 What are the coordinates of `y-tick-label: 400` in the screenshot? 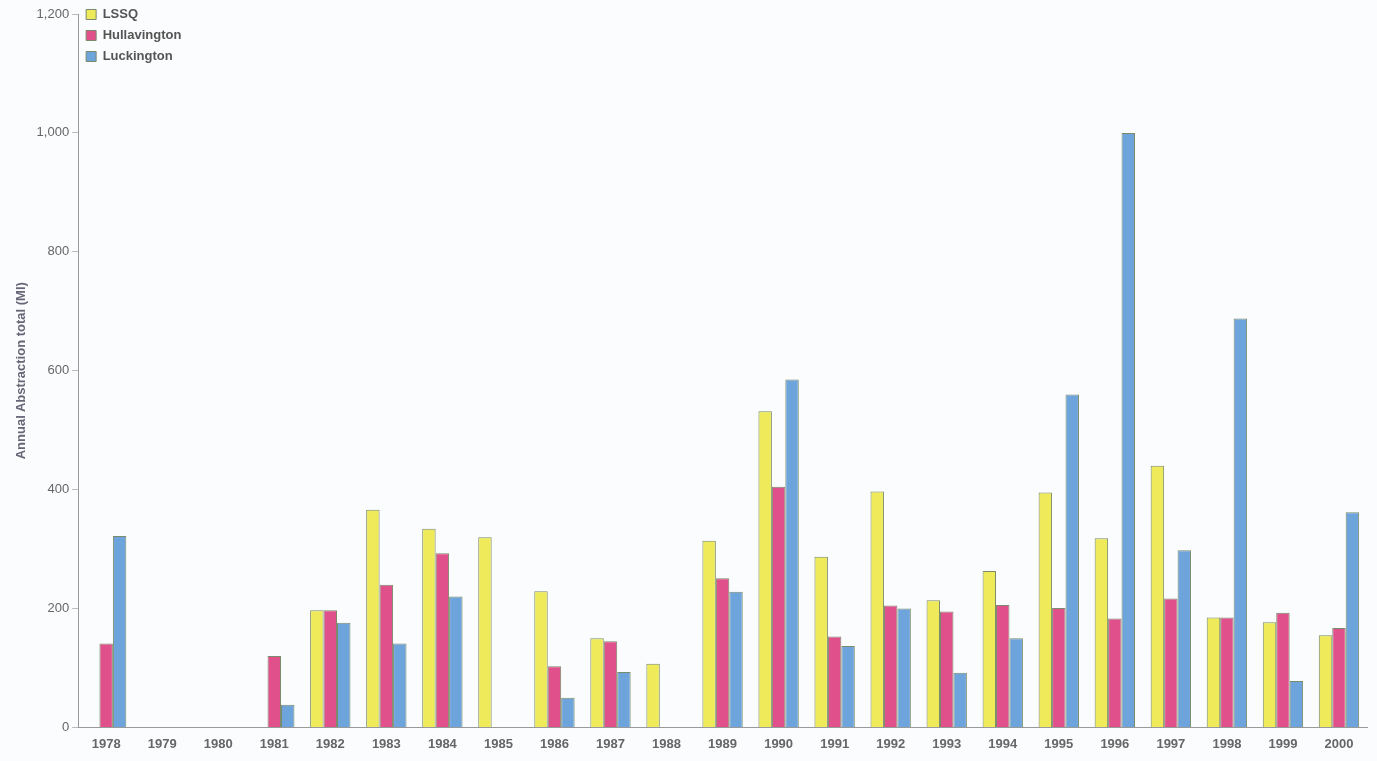 It's located at (58, 489).